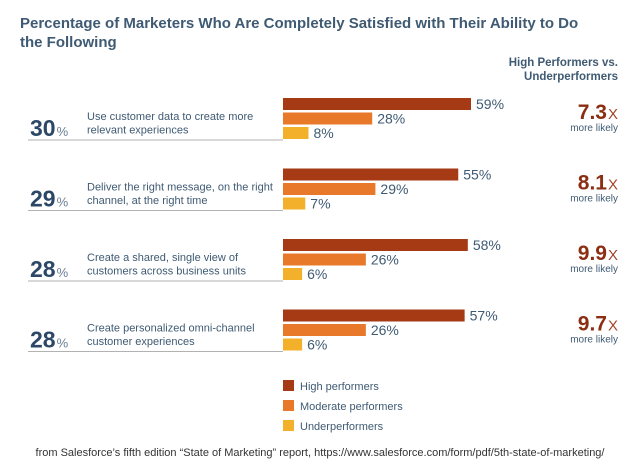 The width and height of the screenshot is (640, 475). What do you see at coordinates (571, 77) in the screenshot?
I see `ratio-header-line-2: Underperformers` at bounding box center [571, 77].